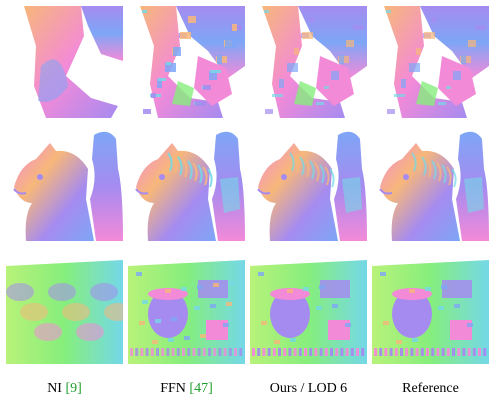 This screenshot has width=496, height=419. I want to click on caption-ffn-label: FFN, so click(173, 388).